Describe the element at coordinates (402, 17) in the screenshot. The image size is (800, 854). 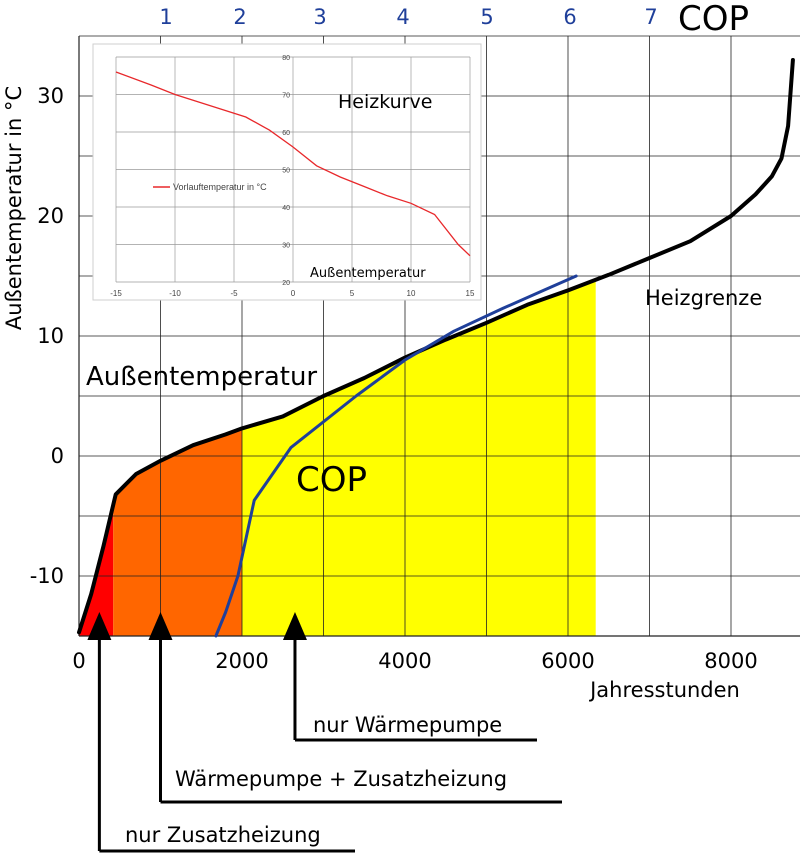
I see `cop-tick-label: 4` at that location.